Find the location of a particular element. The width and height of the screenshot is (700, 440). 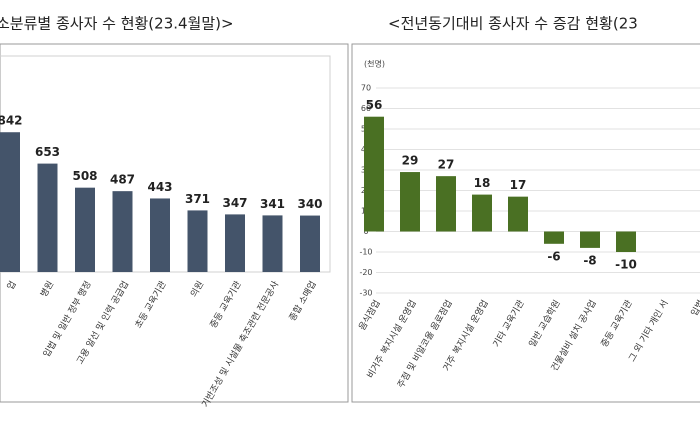

x-tick-label: 의원 is located at coordinates (197, 289).